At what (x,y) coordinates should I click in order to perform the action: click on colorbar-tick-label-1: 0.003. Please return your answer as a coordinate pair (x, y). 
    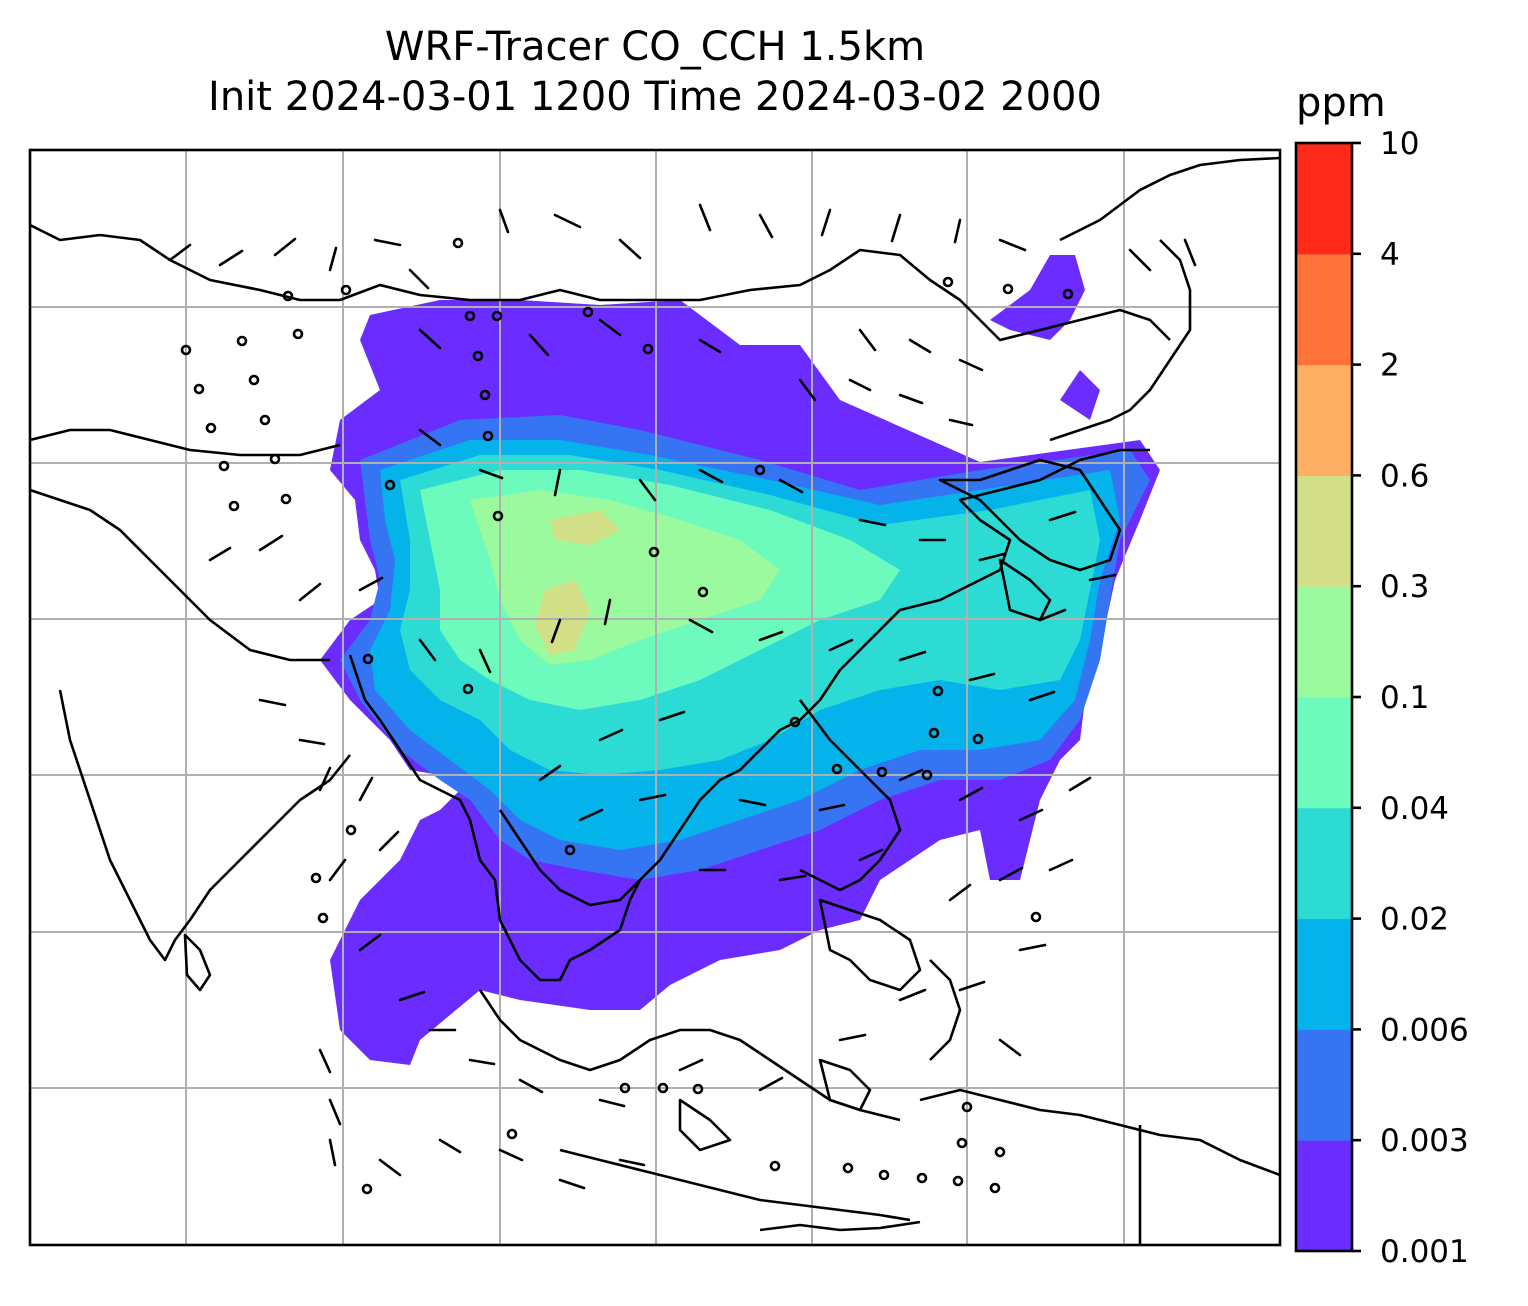
    Looking at the image, I should click on (1424, 1141).